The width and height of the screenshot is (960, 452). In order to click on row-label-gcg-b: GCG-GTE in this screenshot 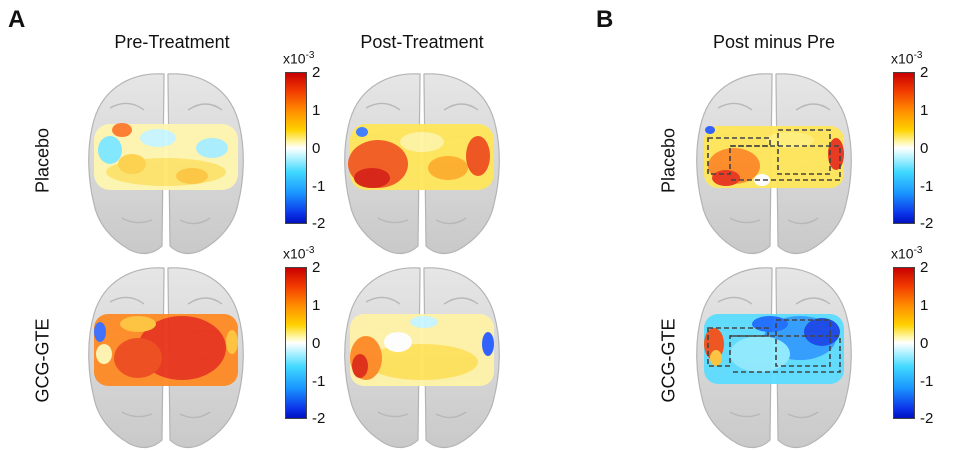, I will do `click(668, 360)`.